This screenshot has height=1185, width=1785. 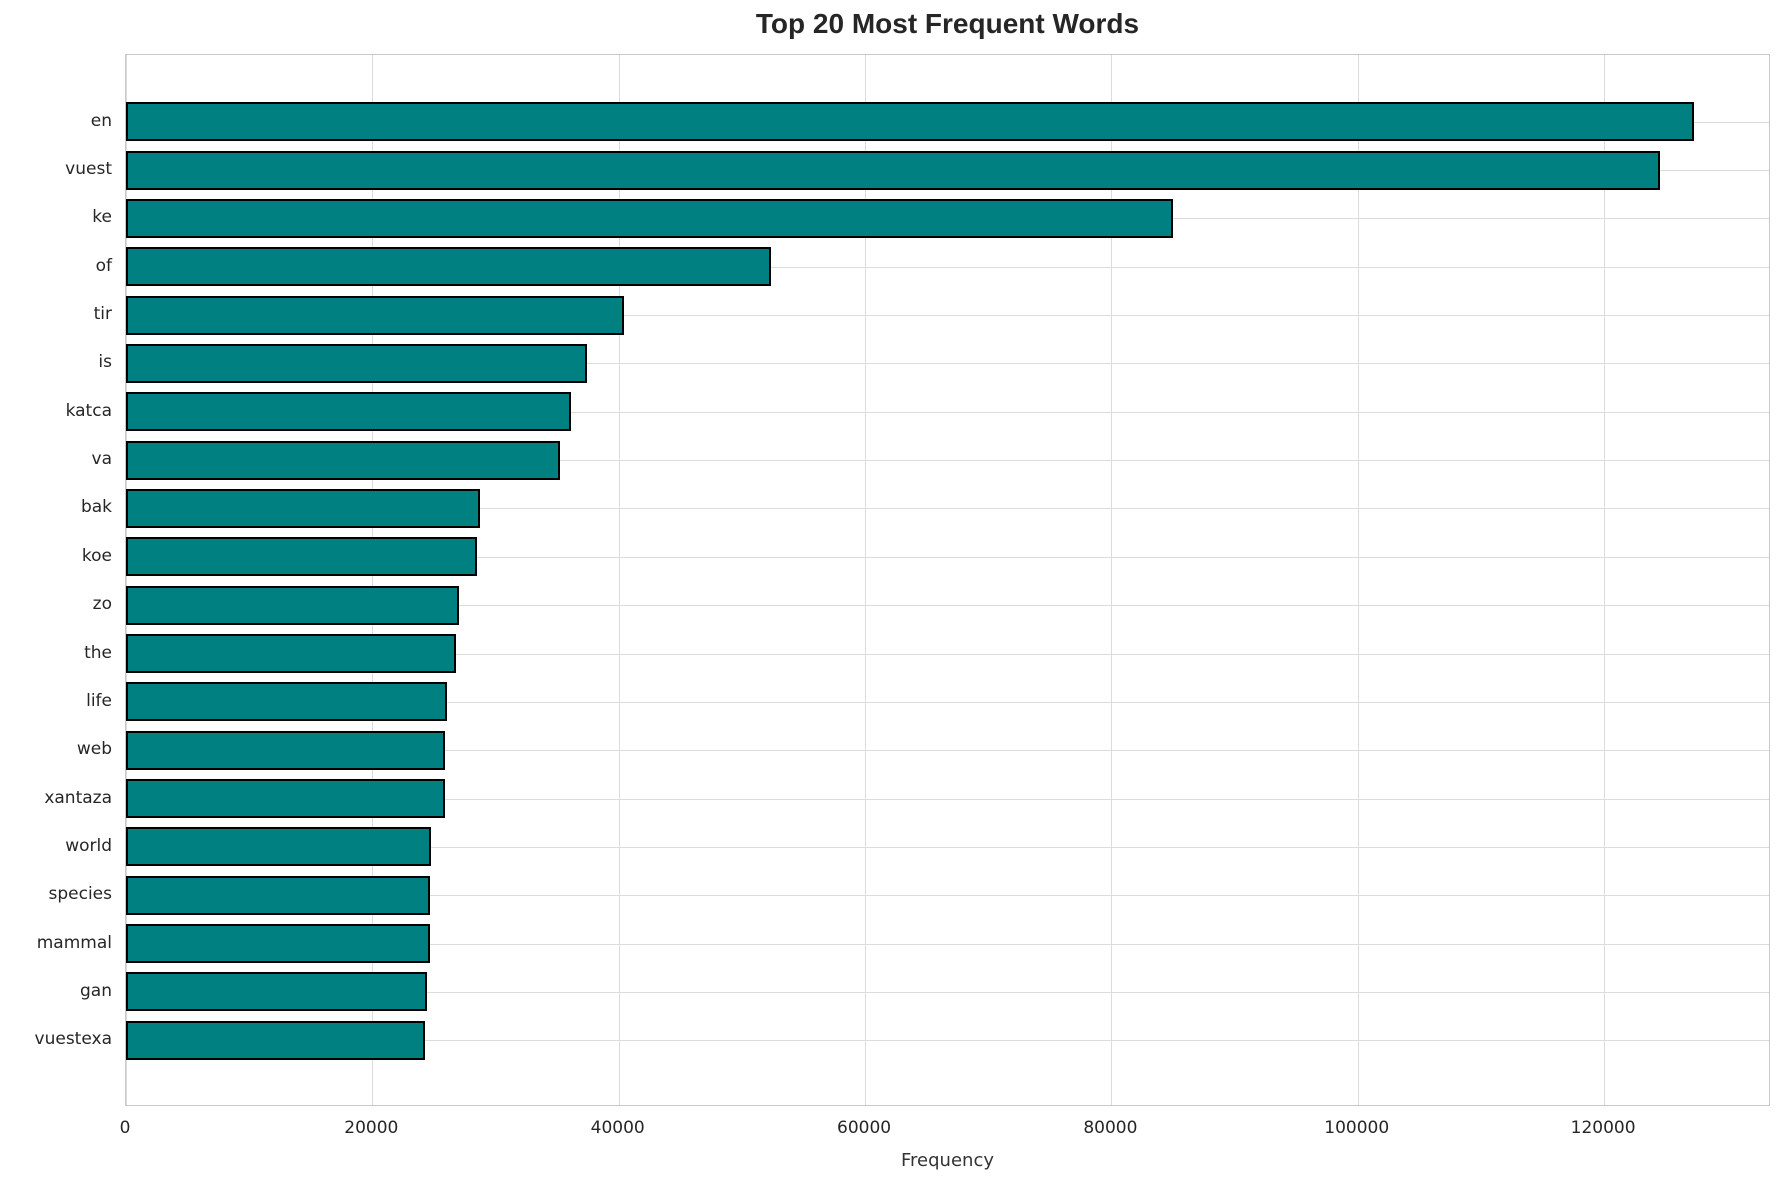 What do you see at coordinates (102, 604) in the screenshot?
I see `y-tick-label-zo: zo` at bounding box center [102, 604].